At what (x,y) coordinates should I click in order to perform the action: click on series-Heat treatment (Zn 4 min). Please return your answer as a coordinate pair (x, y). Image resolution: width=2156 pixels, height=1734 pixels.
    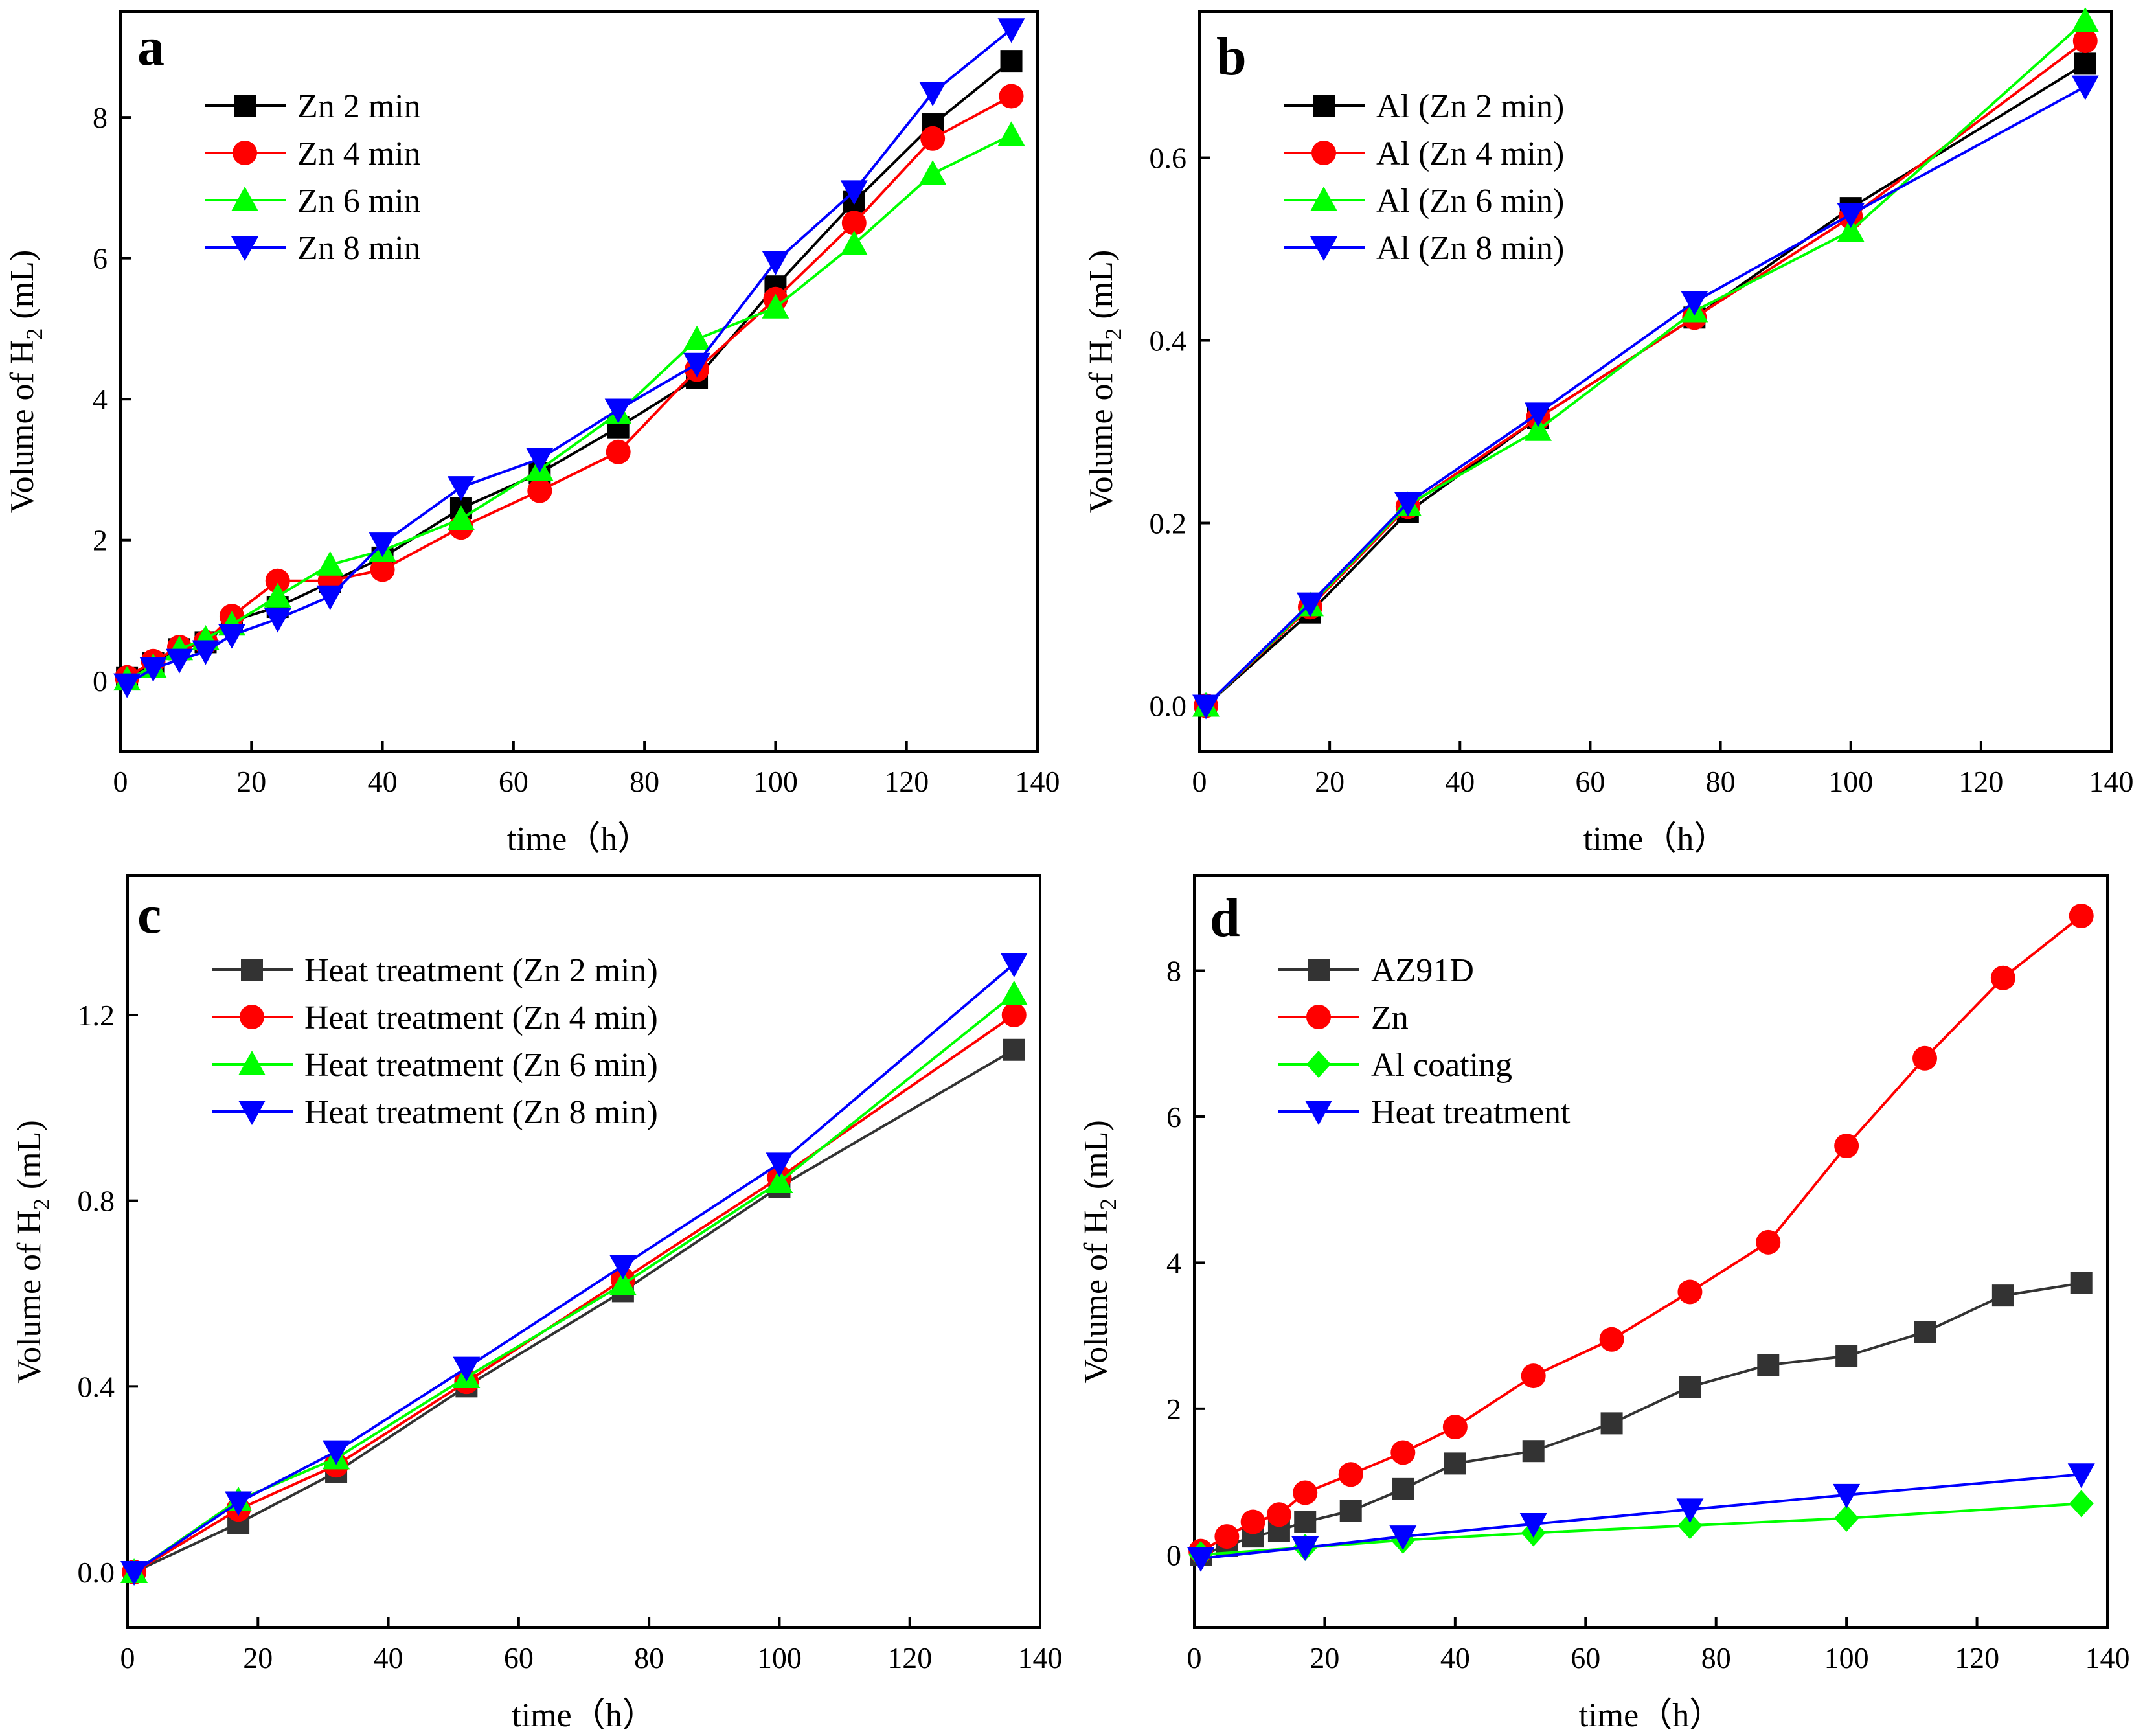
    Looking at the image, I should click on (574, 1293).